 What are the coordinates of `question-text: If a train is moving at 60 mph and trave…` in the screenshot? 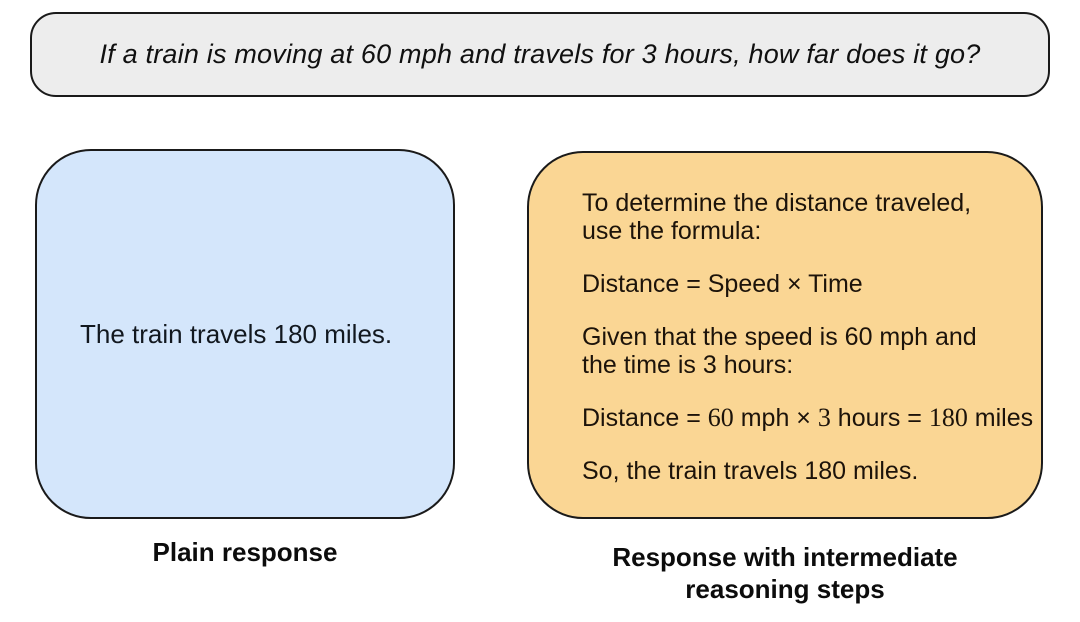 It's located at (540, 54).